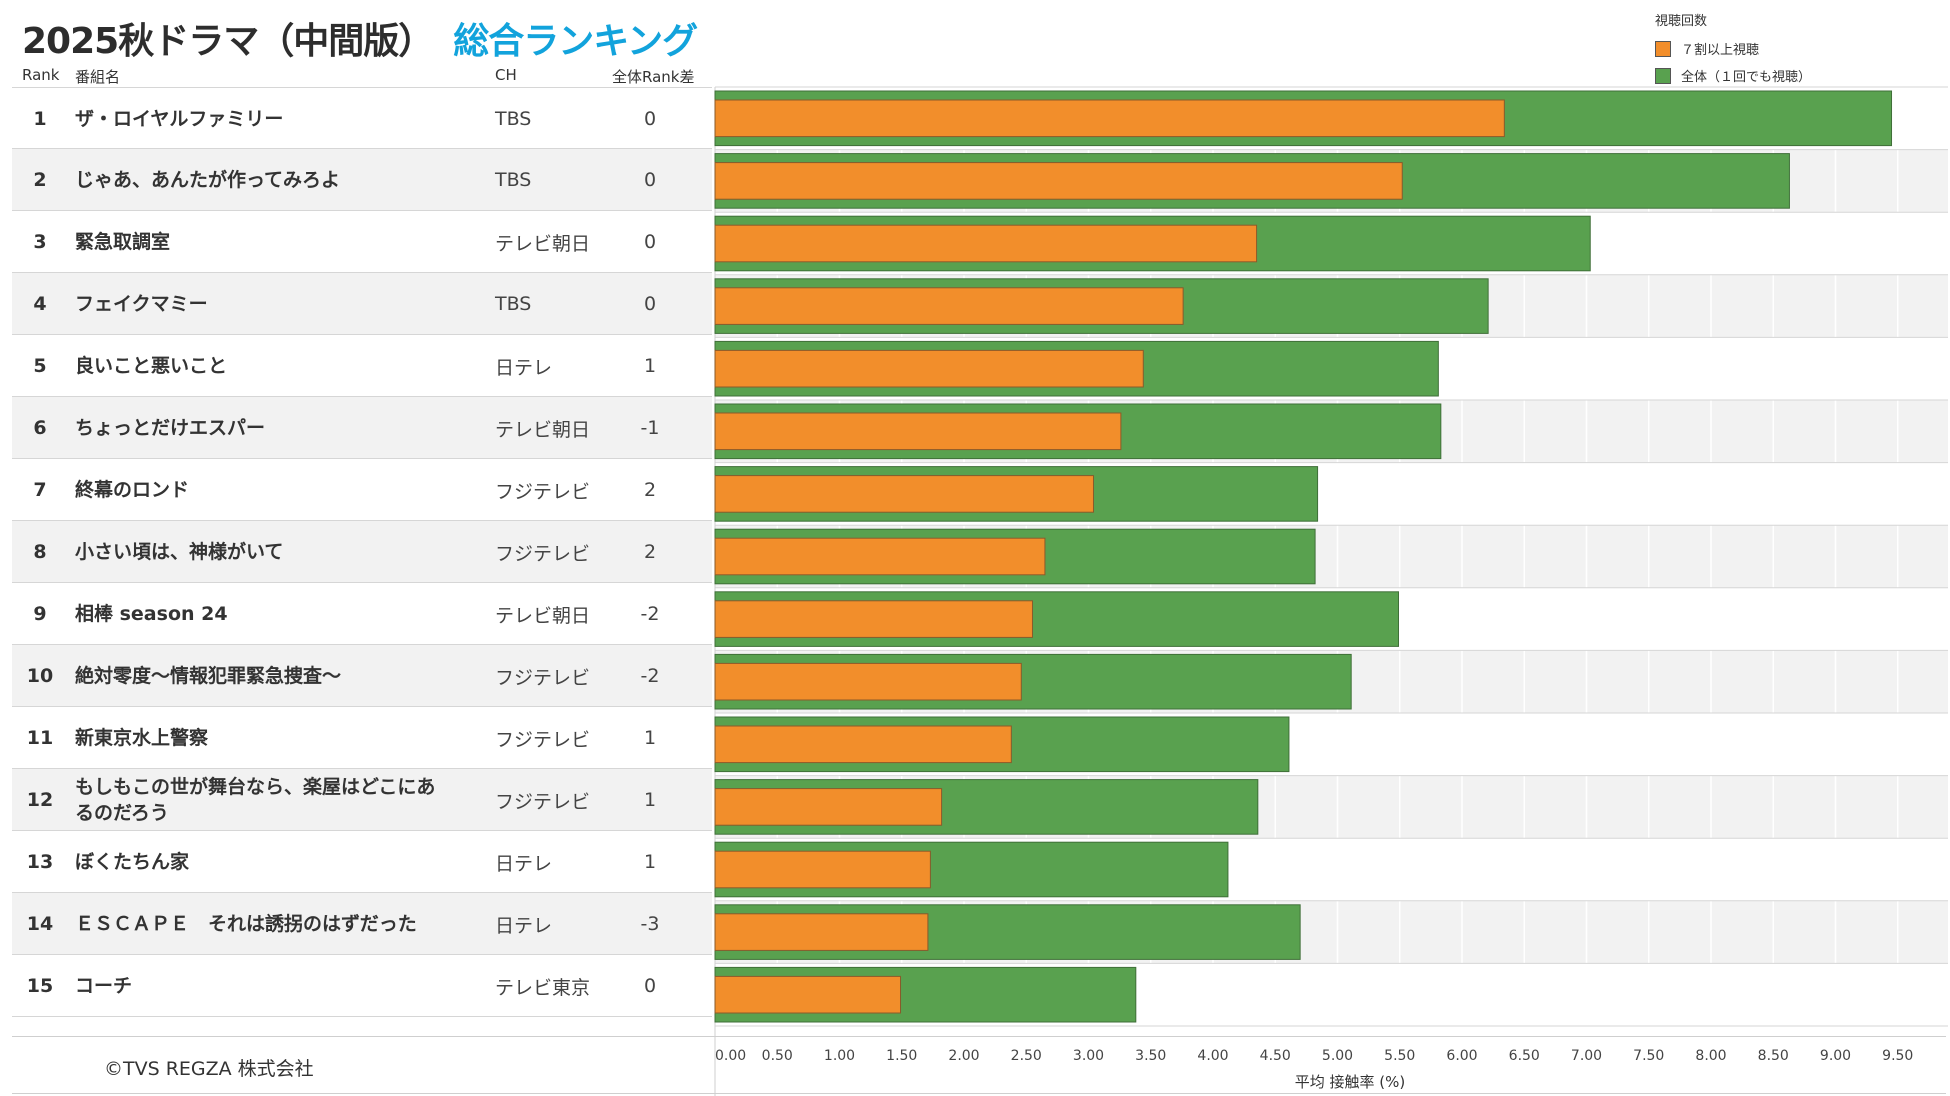  I want to click on chart-title: 2025秋ドラマ（中間版） 総合ランキング, so click(360, 38).